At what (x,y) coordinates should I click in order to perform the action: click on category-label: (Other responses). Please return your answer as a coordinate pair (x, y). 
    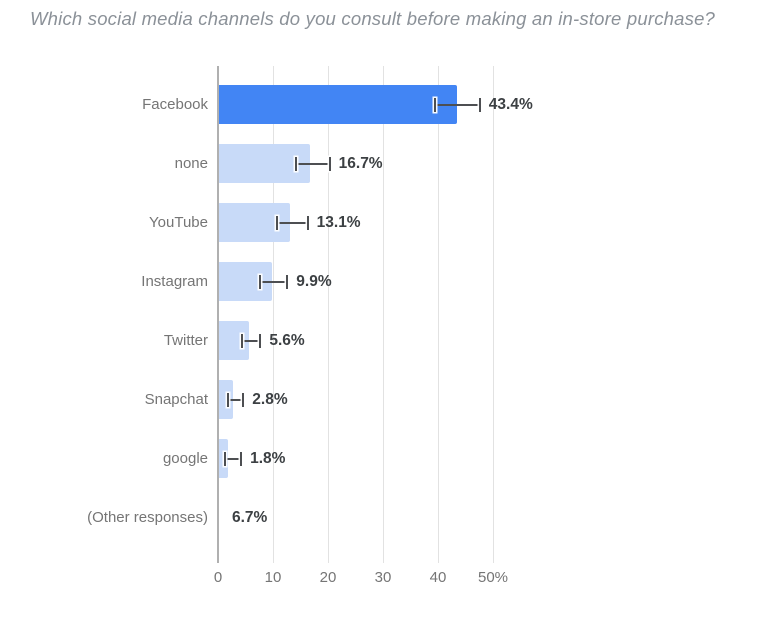
    Looking at the image, I should click on (147, 517).